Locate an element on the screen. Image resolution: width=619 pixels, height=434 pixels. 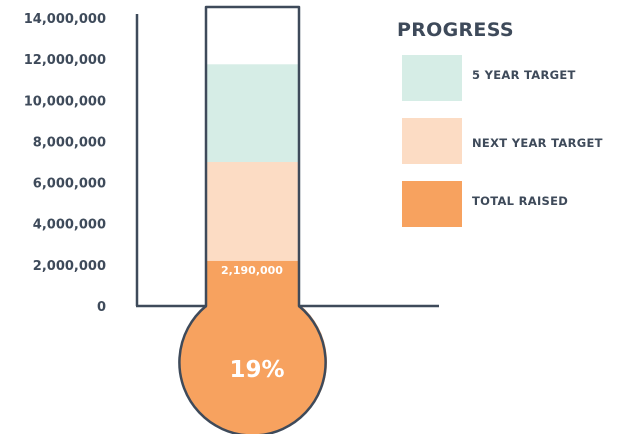
legend-swatch-next-year-target is located at coordinates (432, 141).